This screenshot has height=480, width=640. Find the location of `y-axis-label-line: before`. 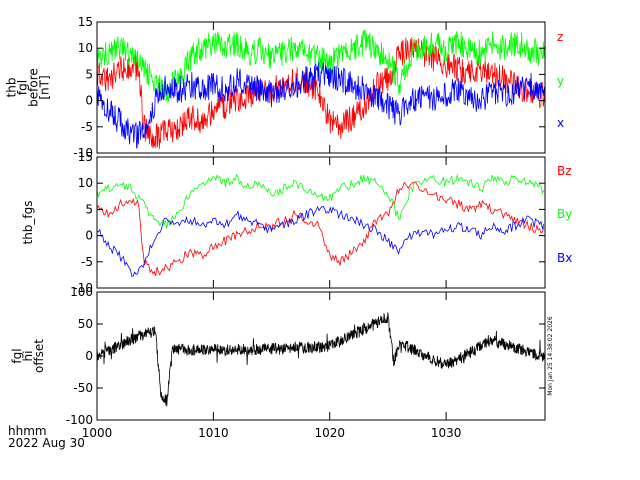

y-axis-label-line: before is located at coordinates (34, 87).